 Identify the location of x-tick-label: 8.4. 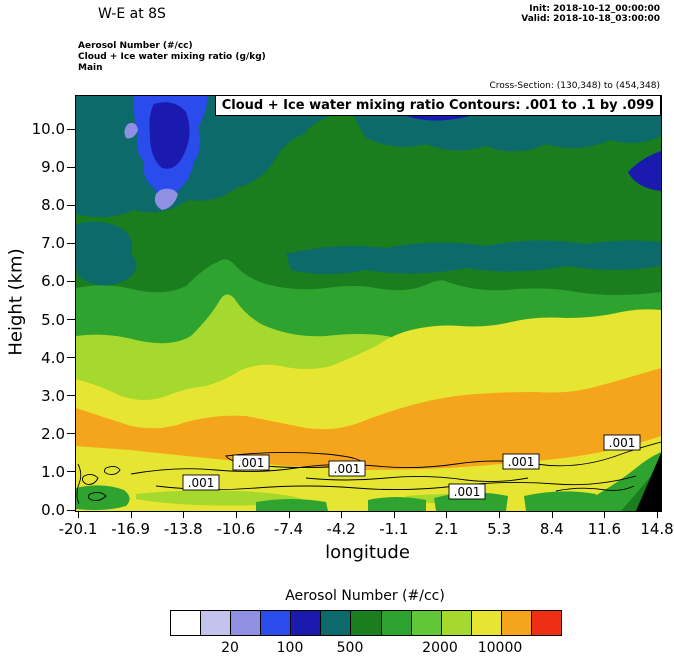
(551, 529).